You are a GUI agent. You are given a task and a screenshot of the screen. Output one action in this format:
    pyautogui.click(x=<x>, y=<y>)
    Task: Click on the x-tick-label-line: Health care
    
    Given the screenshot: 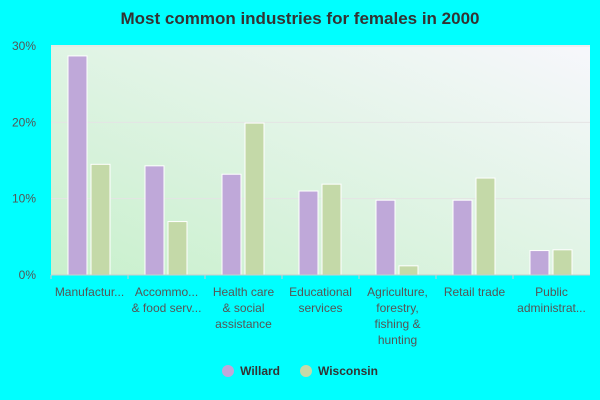 What is the action you would take?
    pyautogui.click(x=244, y=292)
    